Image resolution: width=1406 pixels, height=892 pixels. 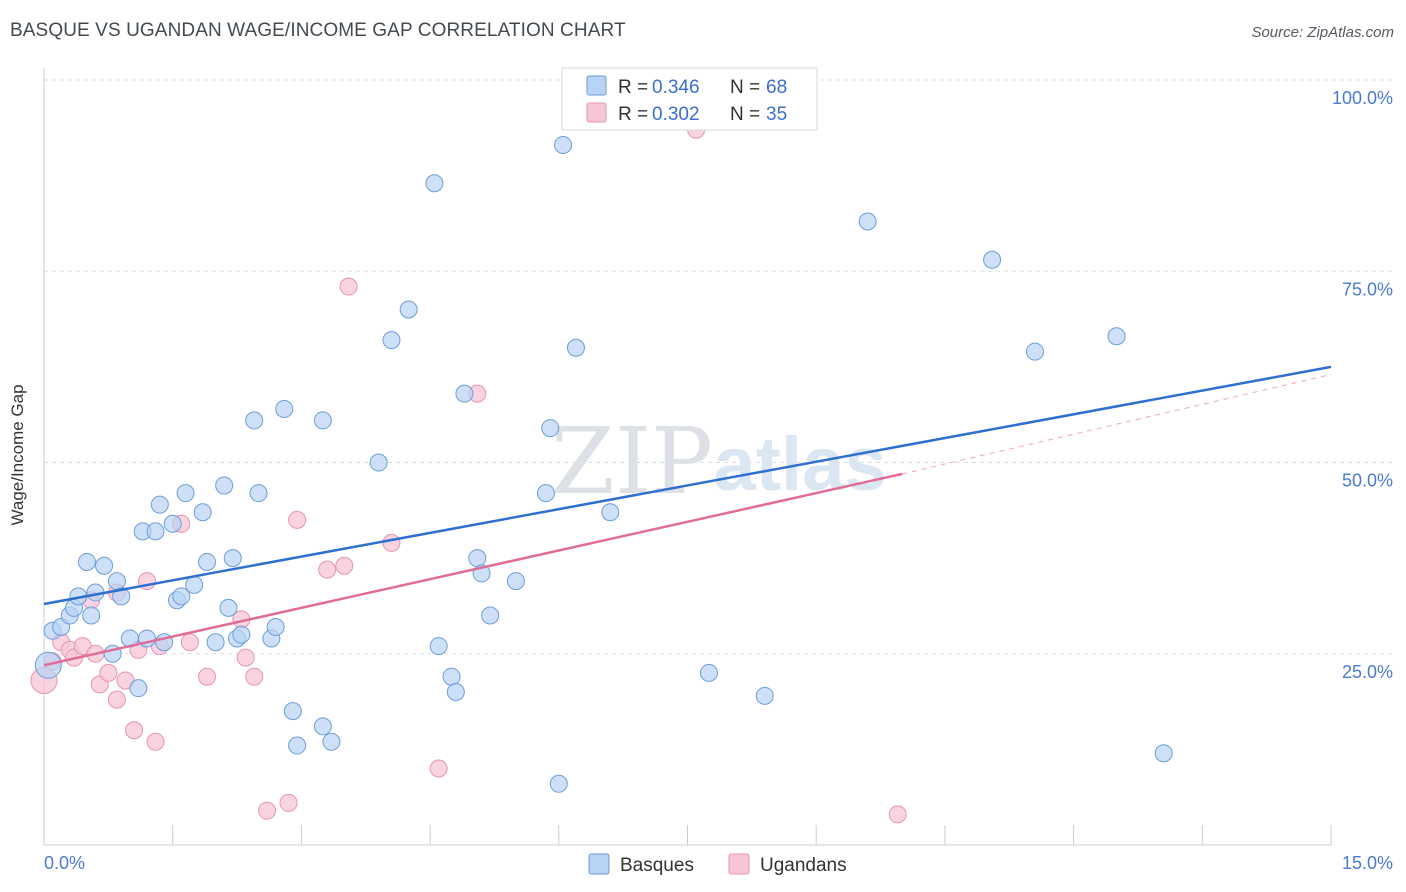 What do you see at coordinates (739, 864) in the screenshot?
I see `bottom-legend-swatch-ugandans` at bounding box center [739, 864].